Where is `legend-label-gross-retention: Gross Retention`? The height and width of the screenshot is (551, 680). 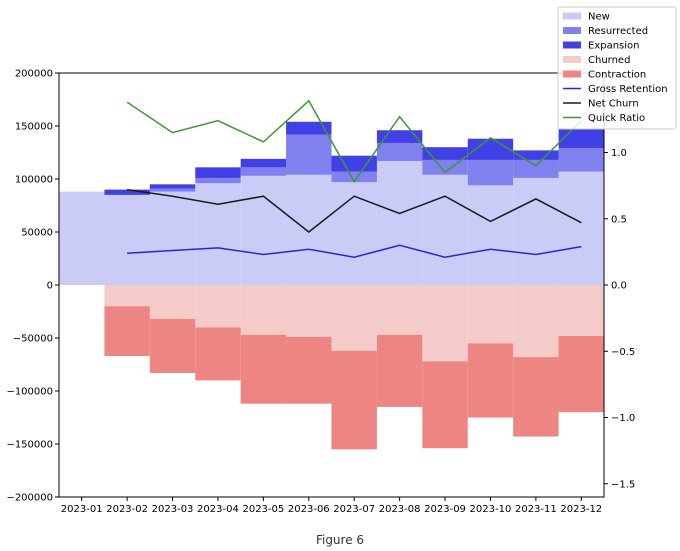
legend-label-gross-retention: Gross Retention is located at coordinates (628, 89).